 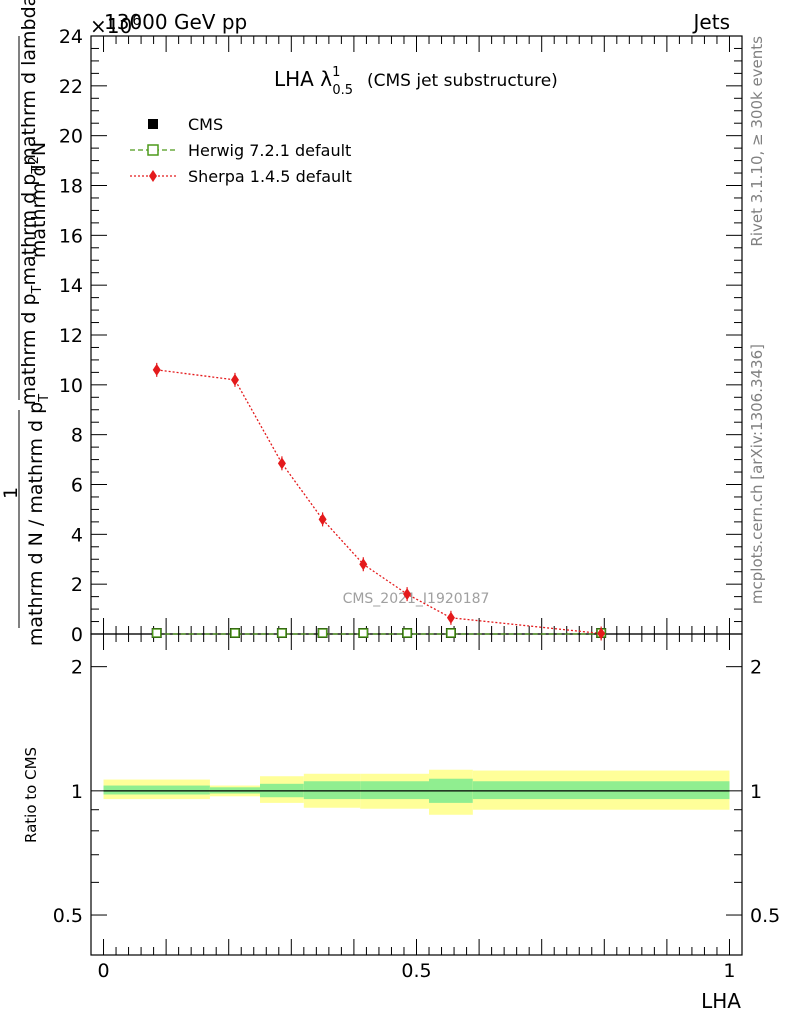 What do you see at coordinates (757, 474) in the screenshot?
I see `mcplots-label: mcplots.cern.ch [arXiv:1306.3436]` at bounding box center [757, 474].